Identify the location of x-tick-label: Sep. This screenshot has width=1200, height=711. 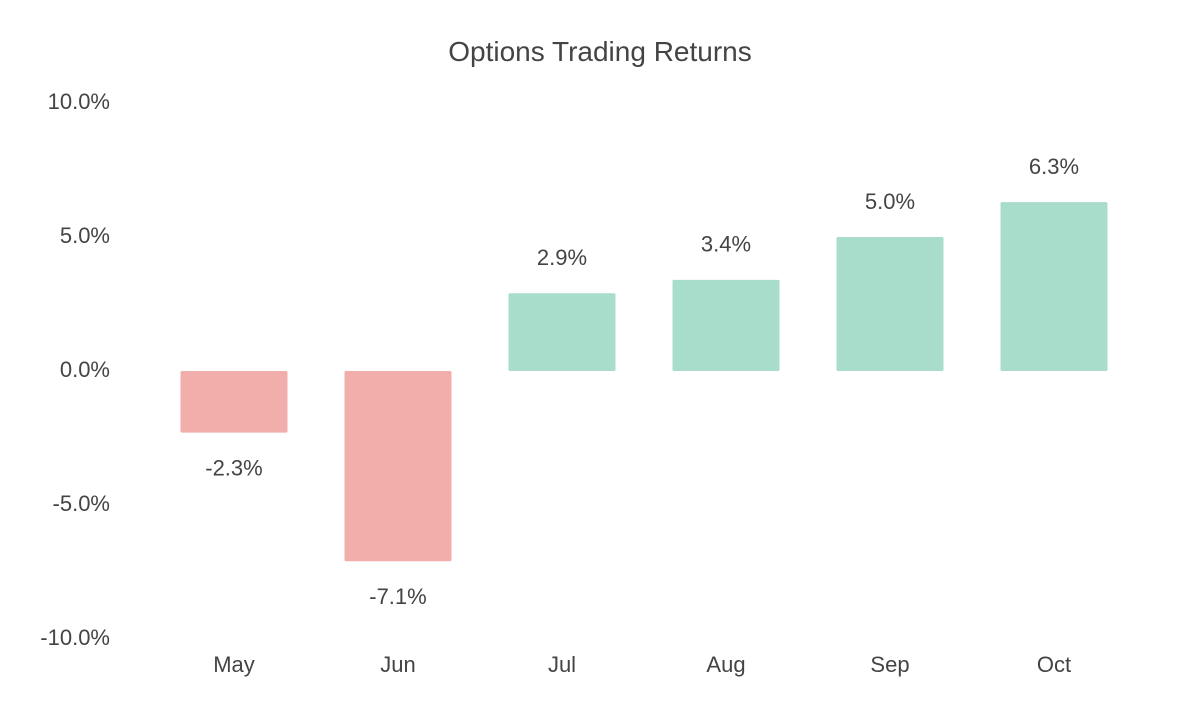
(889, 664).